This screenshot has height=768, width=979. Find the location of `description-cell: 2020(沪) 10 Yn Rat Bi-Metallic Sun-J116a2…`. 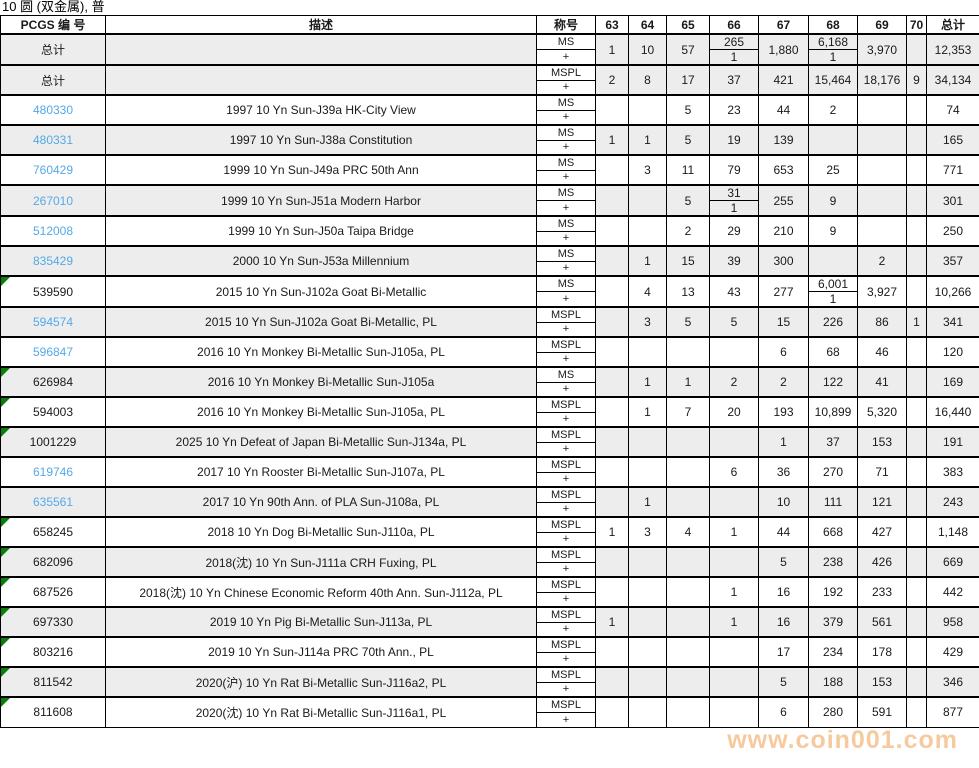

description-cell: 2020(沪) 10 Yn Rat Bi-Metallic Sun-J116a2… is located at coordinates (321, 682).